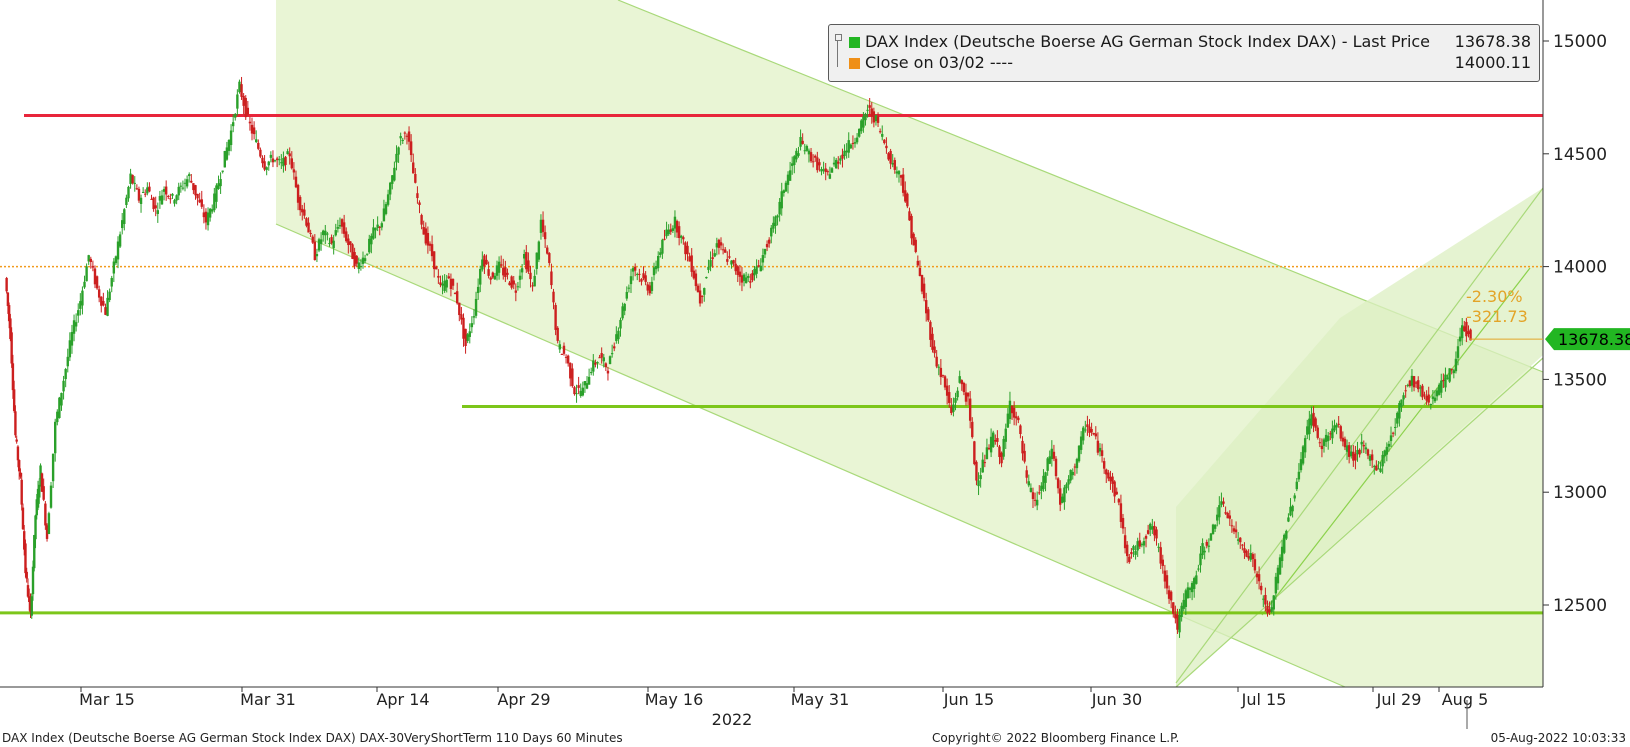  What do you see at coordinates (1399, 699) in the screenshot?
I see `x-tick-label: Jul 29` at bounding box center [1399, 699].